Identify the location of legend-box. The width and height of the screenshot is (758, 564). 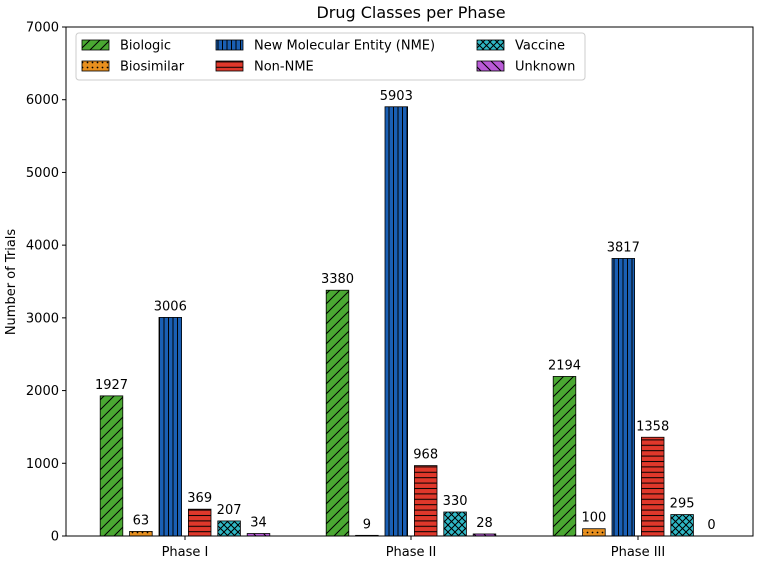
(330, 56).